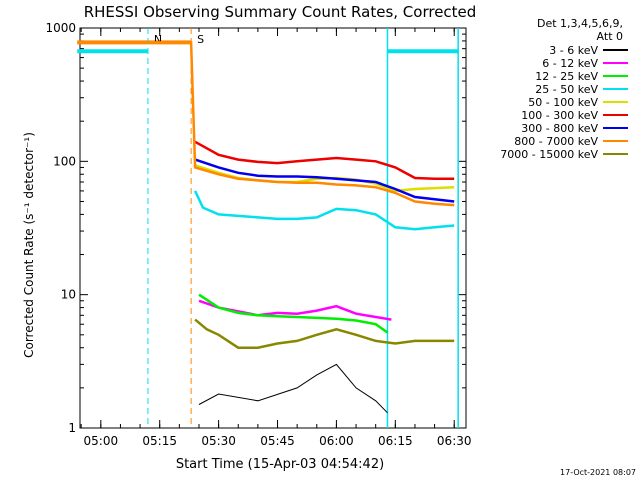 This screenshot has width=640, height=480. Describe the element at coordinates (598, 472) in the screenshot. I see `footer-timestamp: 17-Oct-2021 08:07` at that location.